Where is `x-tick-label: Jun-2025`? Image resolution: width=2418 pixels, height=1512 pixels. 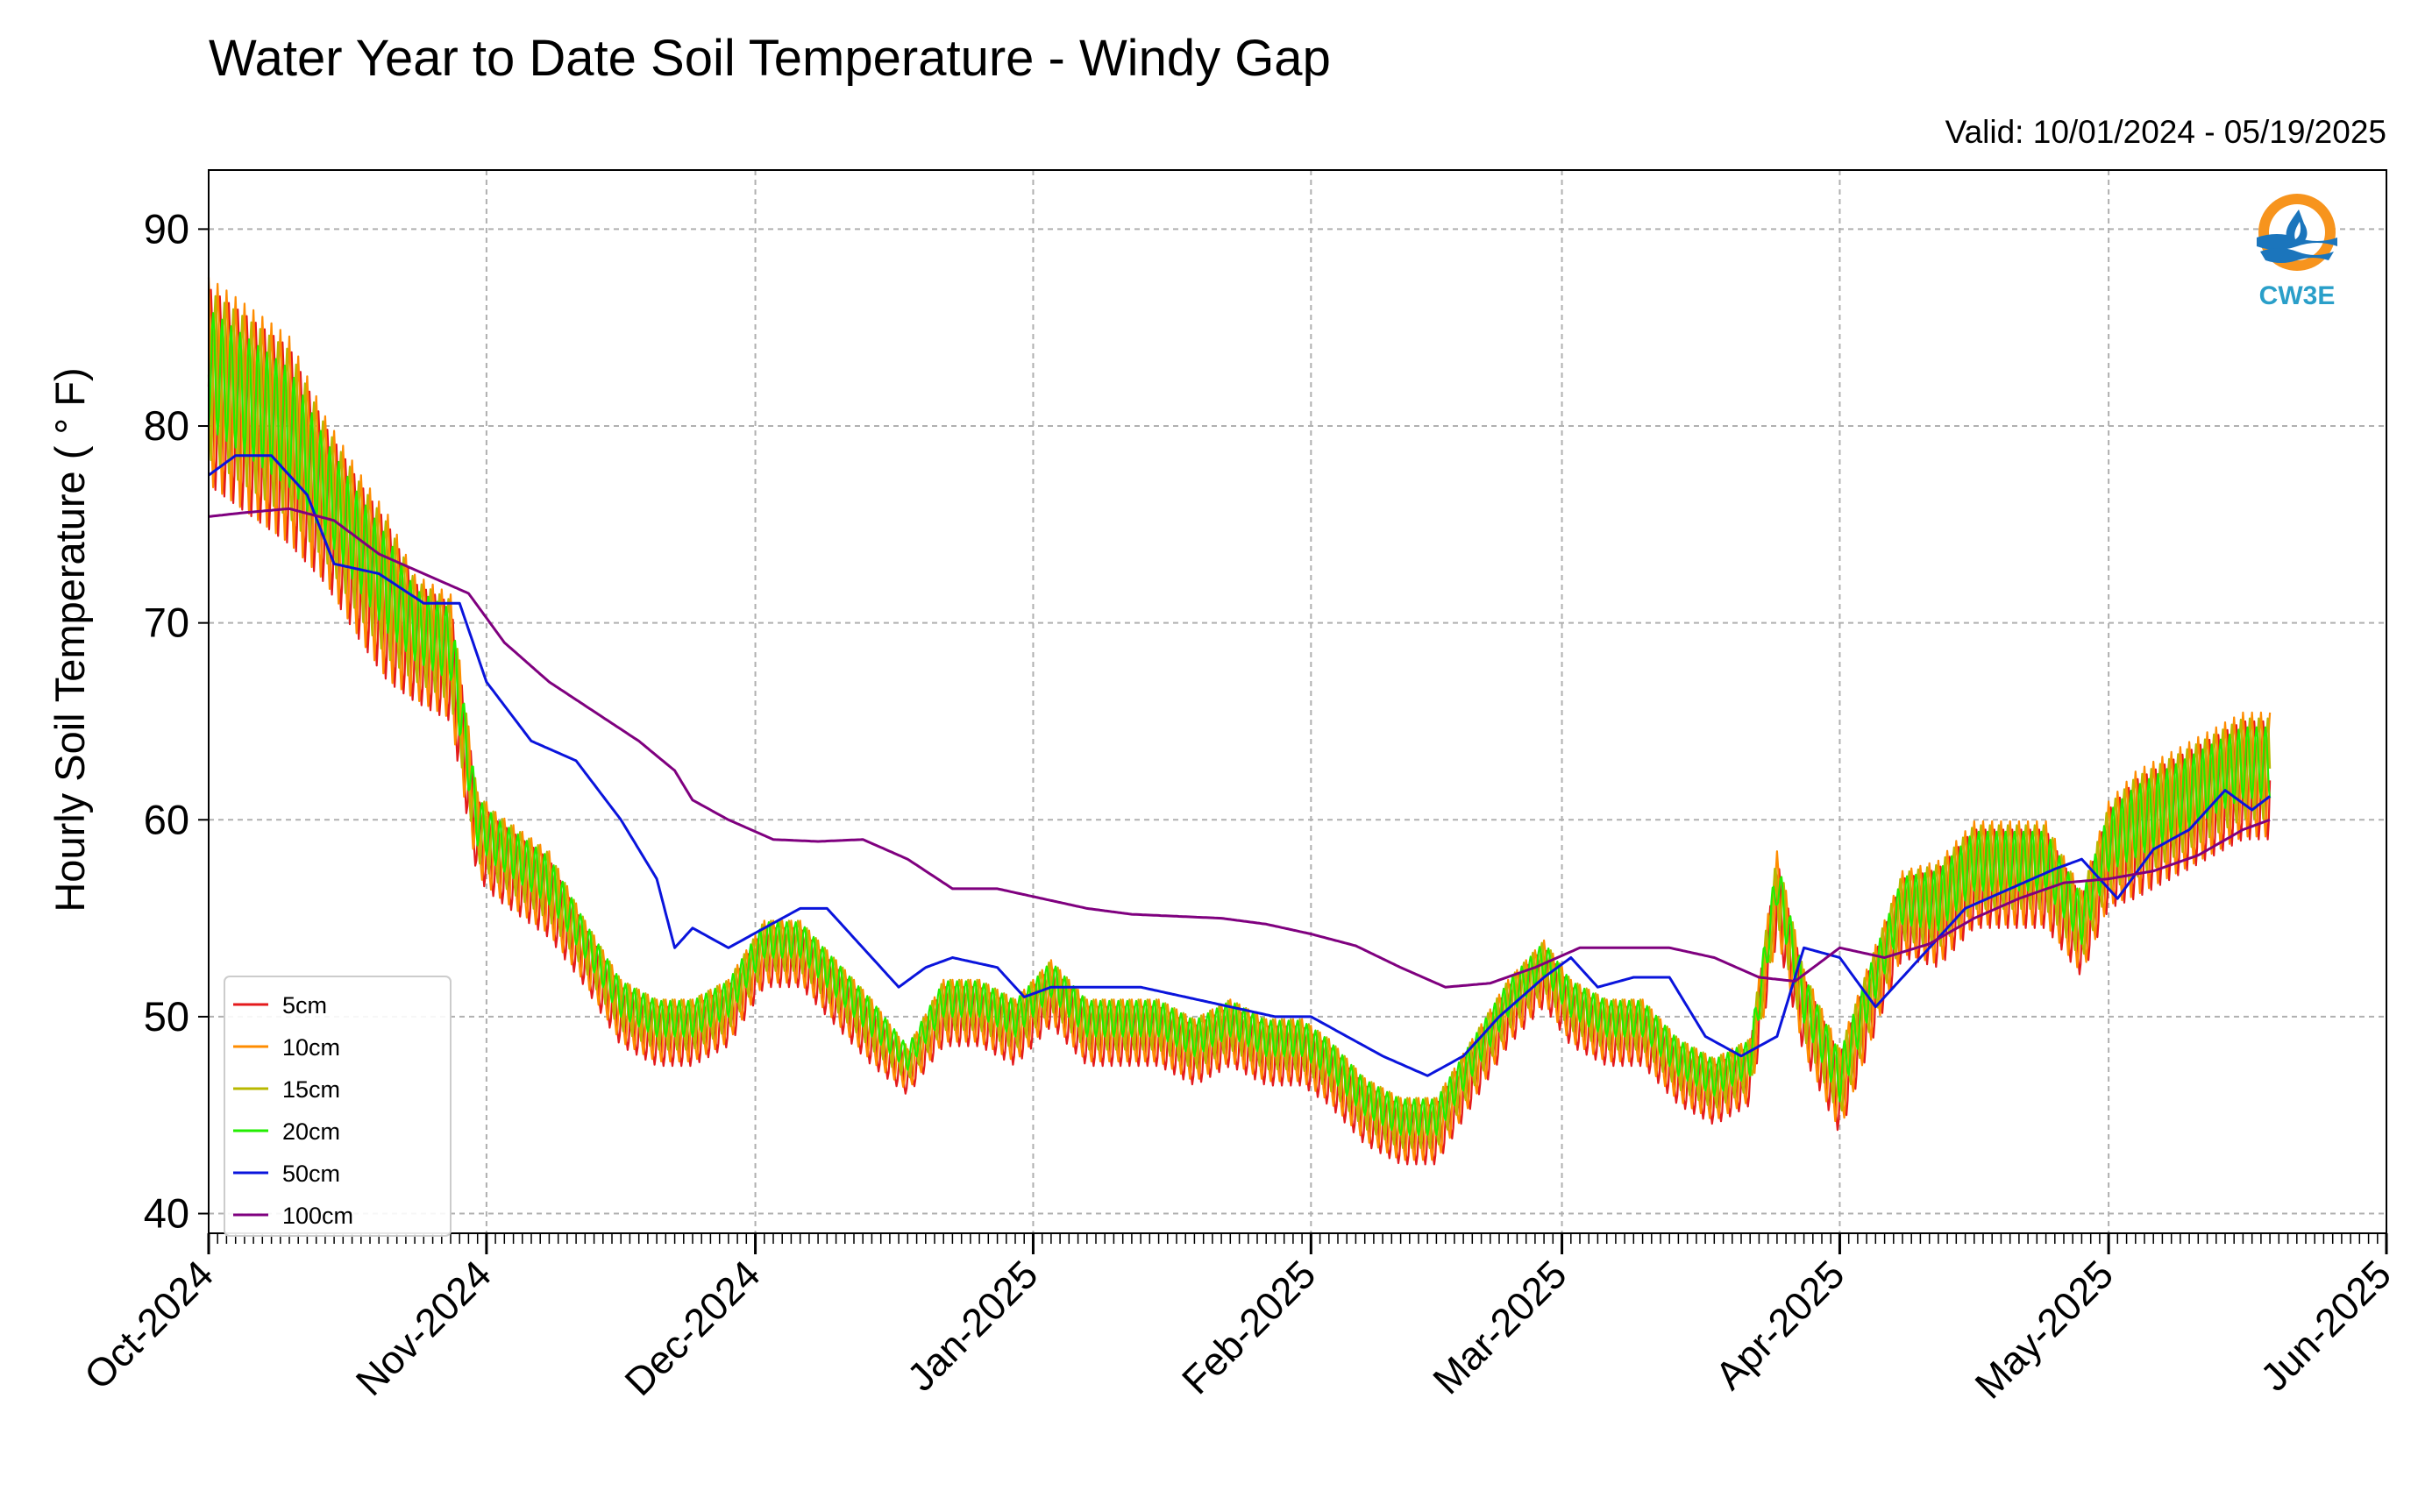
x-tick-label: Jun-2025 is located at coordinates (2325, 1326).